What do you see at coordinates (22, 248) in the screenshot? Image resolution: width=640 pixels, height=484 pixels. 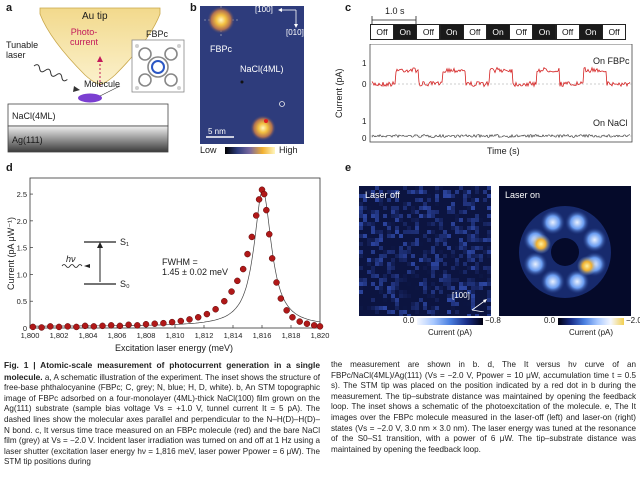 I see `d-ytick-label: 1.5` at bounding box center [22, 248].